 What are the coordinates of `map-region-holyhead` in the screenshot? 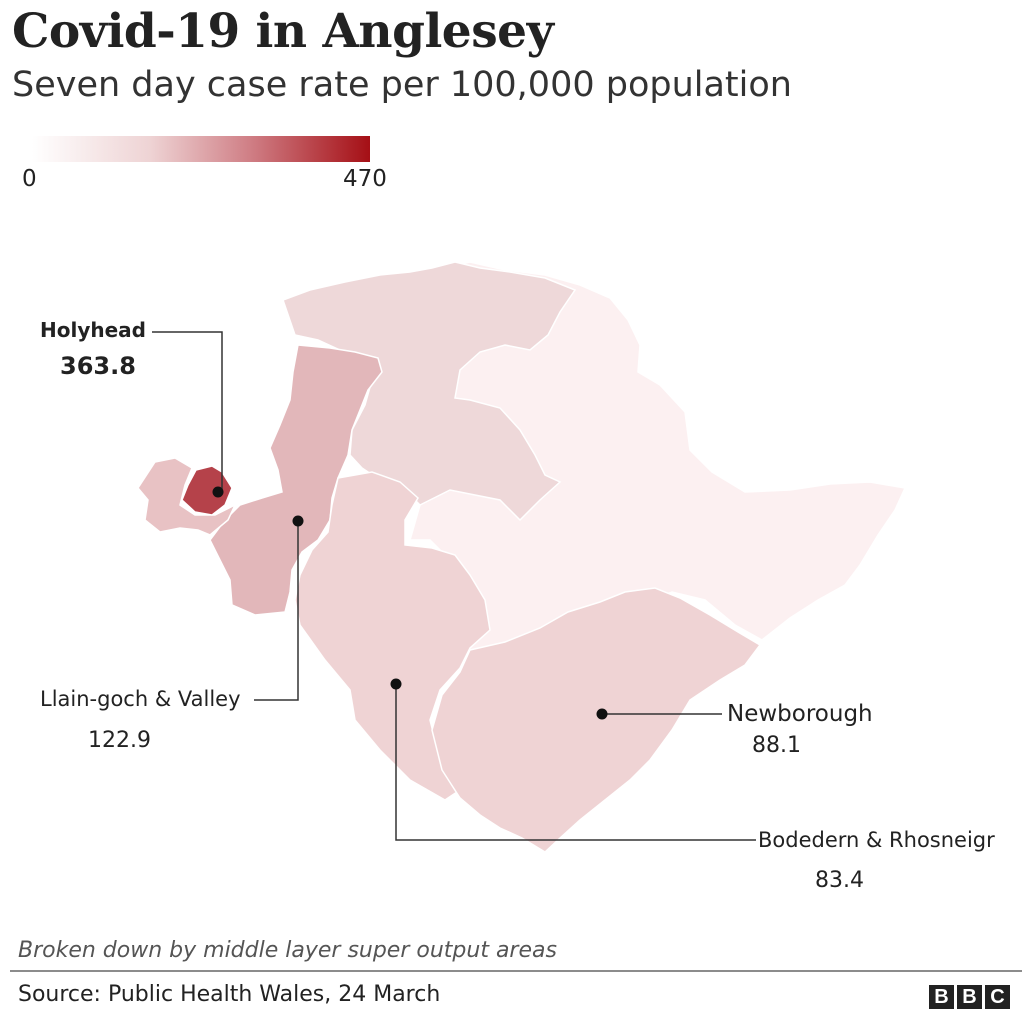 It's located at (207, 490).